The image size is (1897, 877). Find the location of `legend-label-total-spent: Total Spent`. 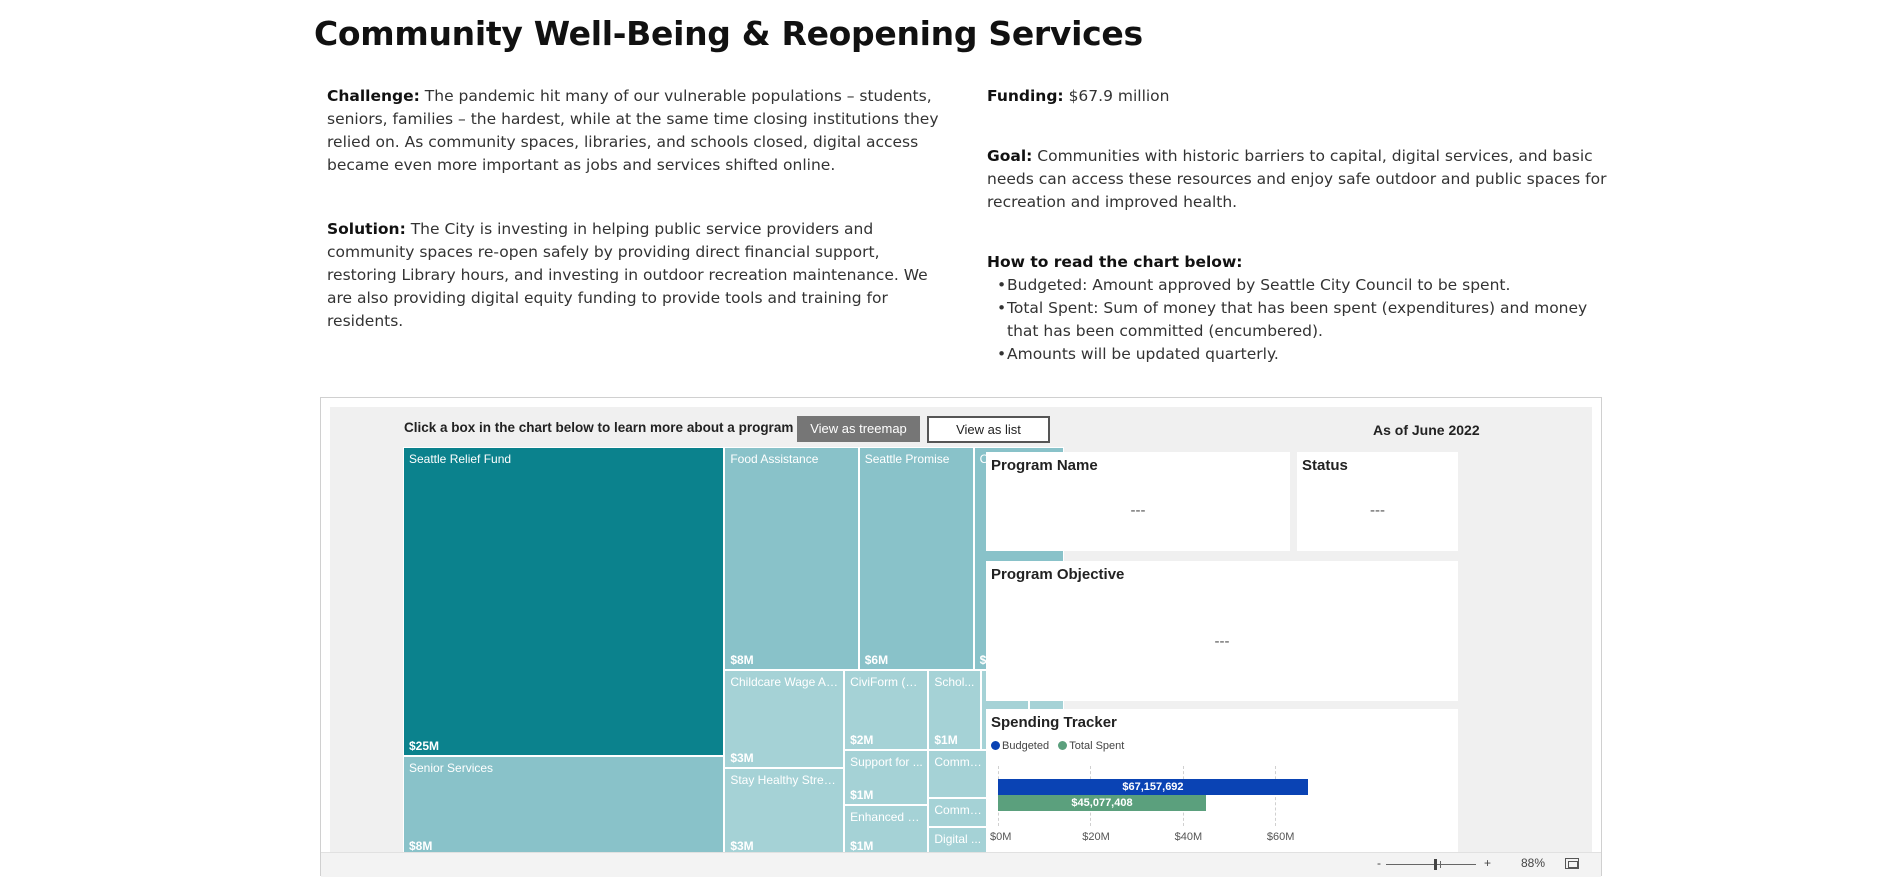

legend-label-total-spent: Total Spent is located at coordinates (1097, 746).